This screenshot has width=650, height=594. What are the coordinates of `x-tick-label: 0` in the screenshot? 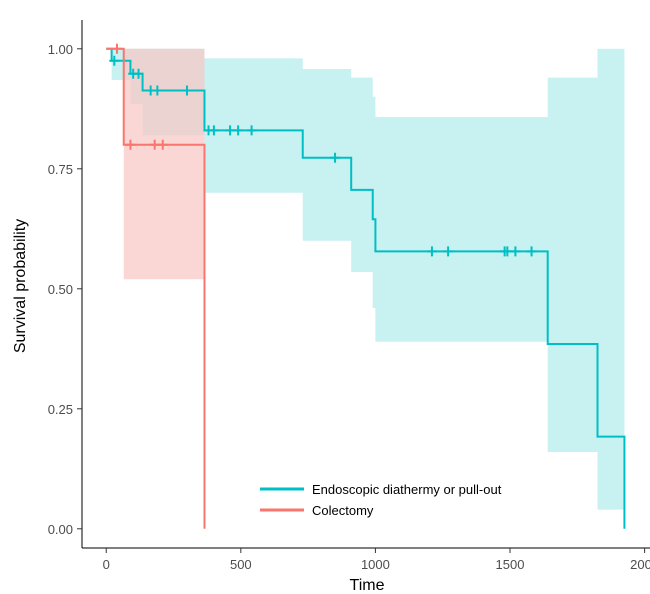 It's located at (106, 564).